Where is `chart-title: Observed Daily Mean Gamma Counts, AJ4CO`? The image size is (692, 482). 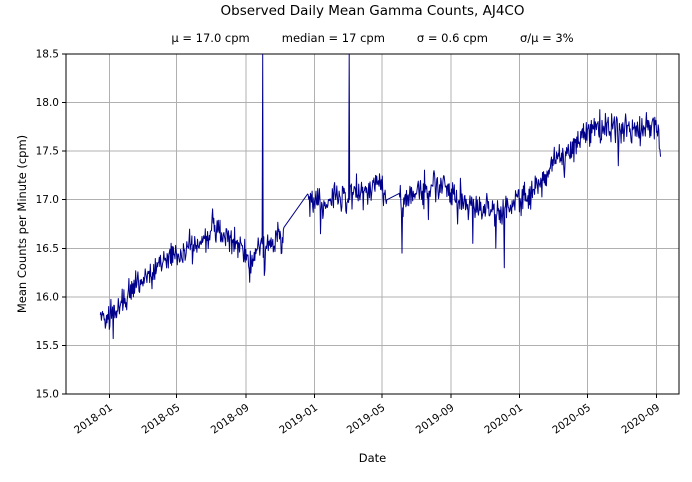 chart-title: Observed Daily Mean Gamma Counts, AJ4CO is located at coordinates (372, 11).